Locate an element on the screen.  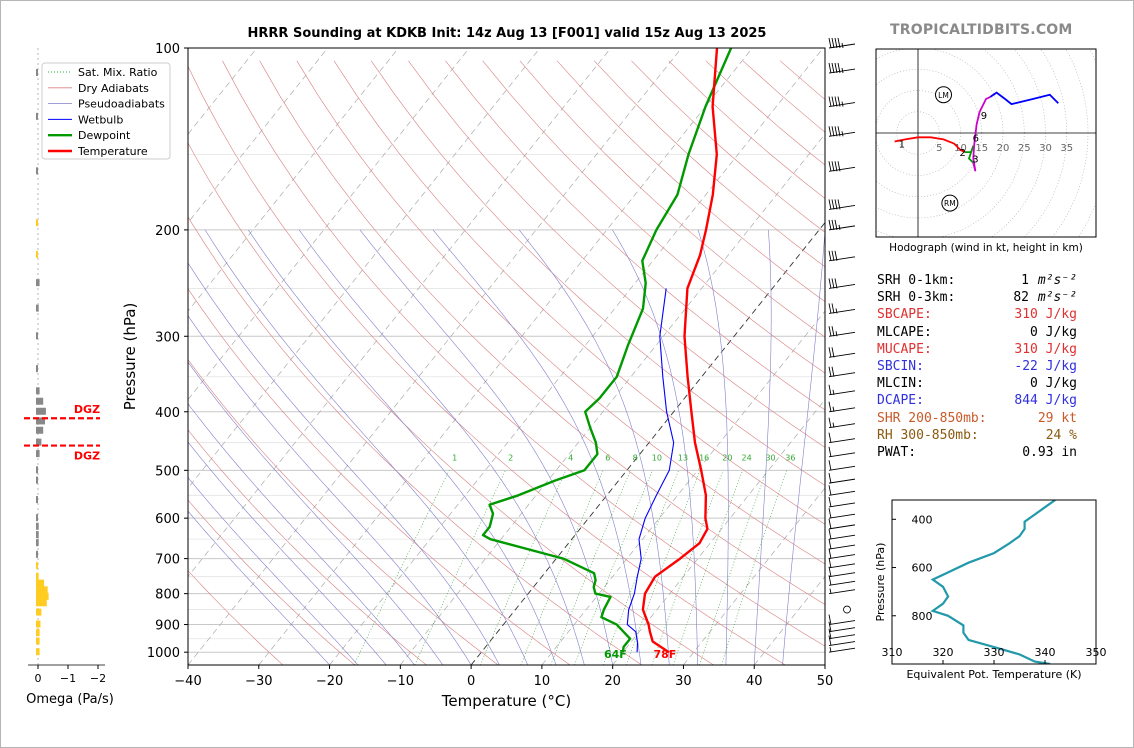
y-tick-label: 900 is located at coordinates (167, 626).